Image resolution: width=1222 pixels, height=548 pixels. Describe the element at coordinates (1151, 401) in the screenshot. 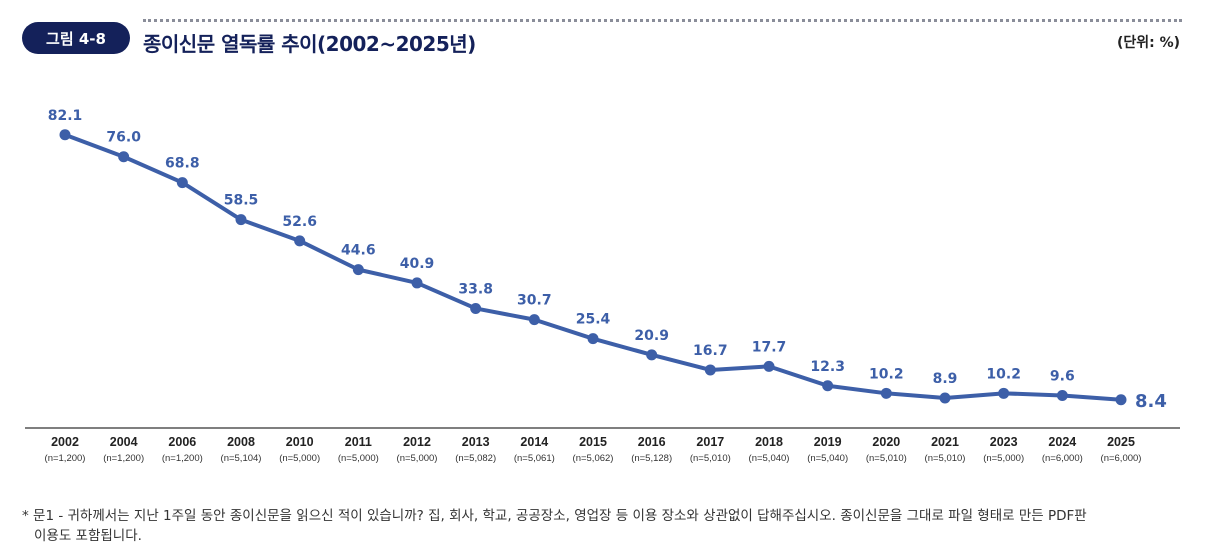

I see `data-label: 8.4` at that location.